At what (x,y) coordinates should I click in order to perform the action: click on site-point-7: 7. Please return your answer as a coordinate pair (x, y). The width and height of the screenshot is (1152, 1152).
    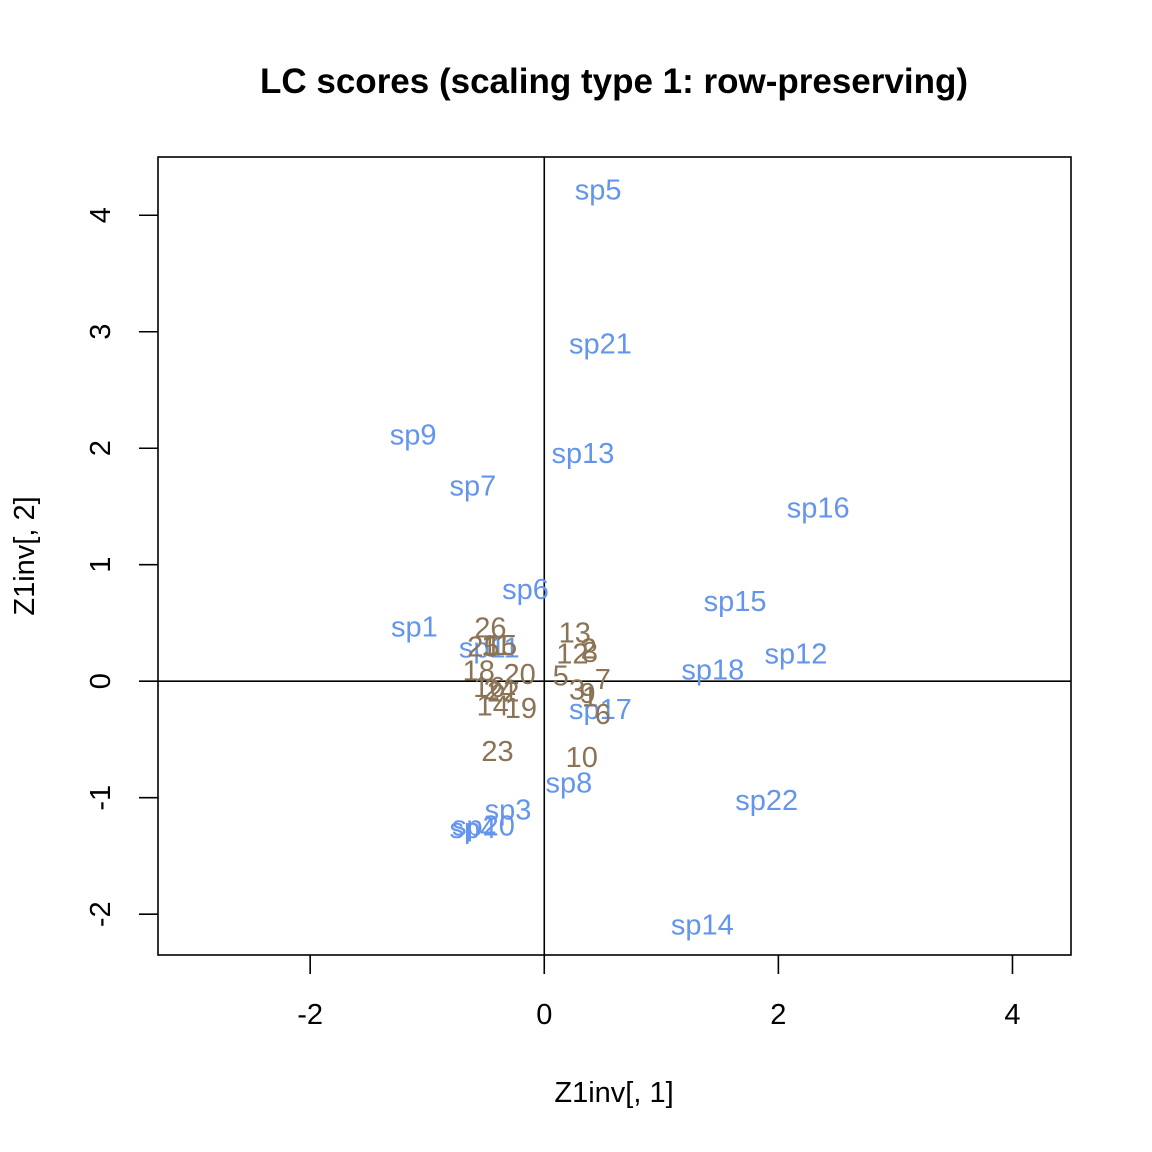
    Looking at the image, I should click on (603, 680).